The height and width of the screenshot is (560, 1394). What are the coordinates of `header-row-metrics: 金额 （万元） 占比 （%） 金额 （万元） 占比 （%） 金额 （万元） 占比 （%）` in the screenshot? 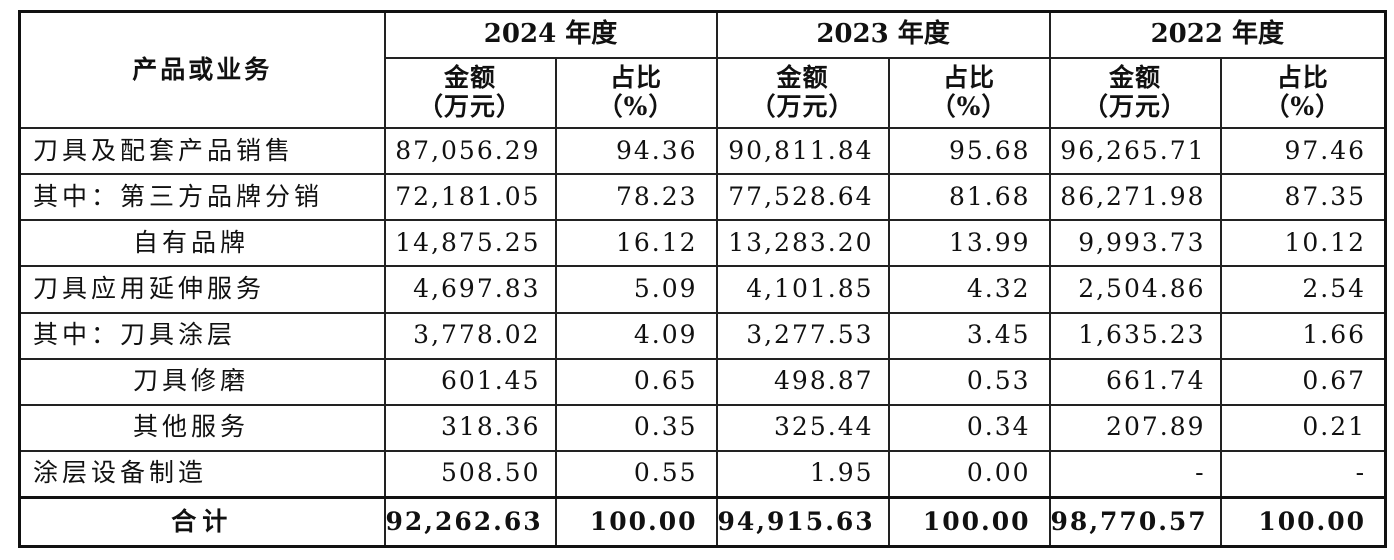 It's located at (703, 93).